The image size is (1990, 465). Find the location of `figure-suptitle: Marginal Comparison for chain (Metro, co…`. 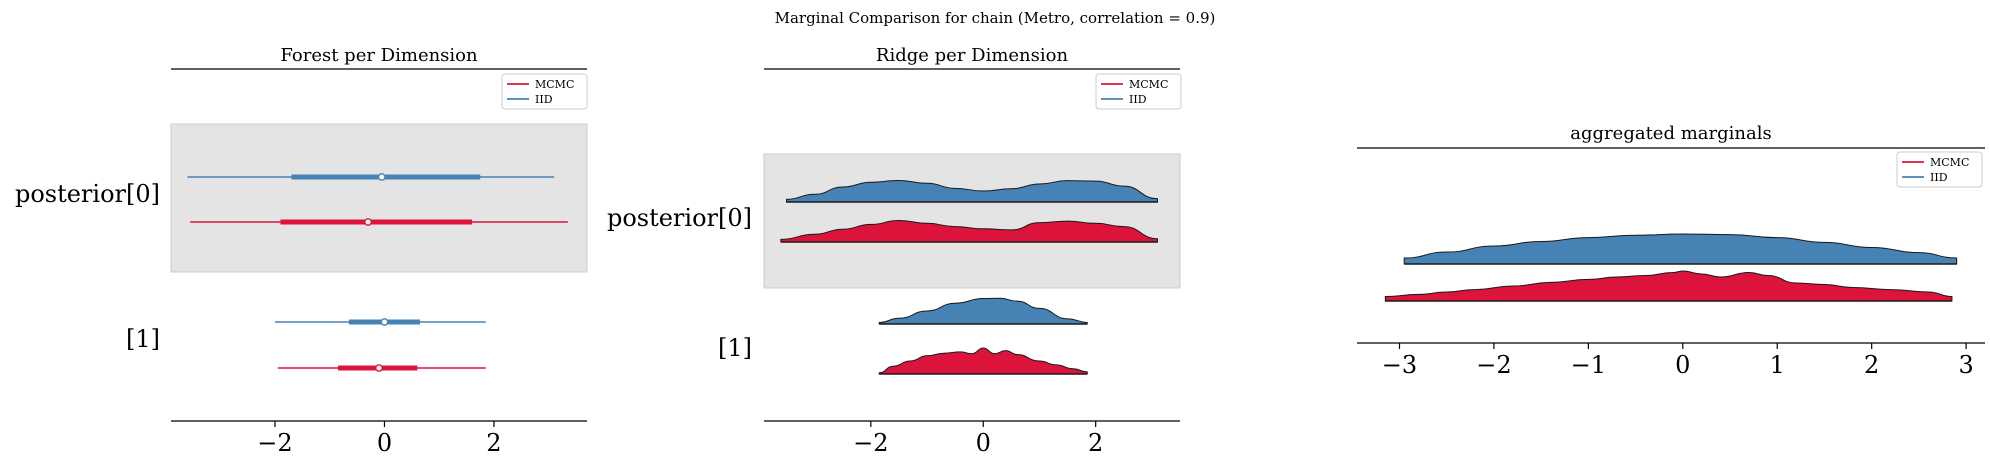

figure-suptitle: Marginal Comparison for chain (Metro, co… is located at coordinates (995, 18).